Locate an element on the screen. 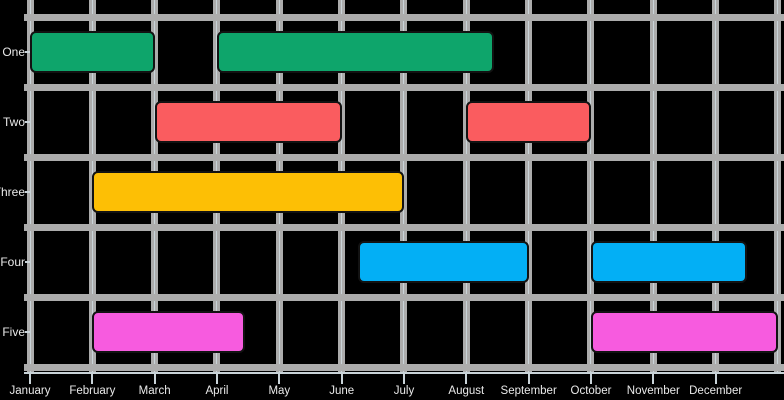 The image size is (784, 400). x-axis-label: November is located at coordinates (653, 391).